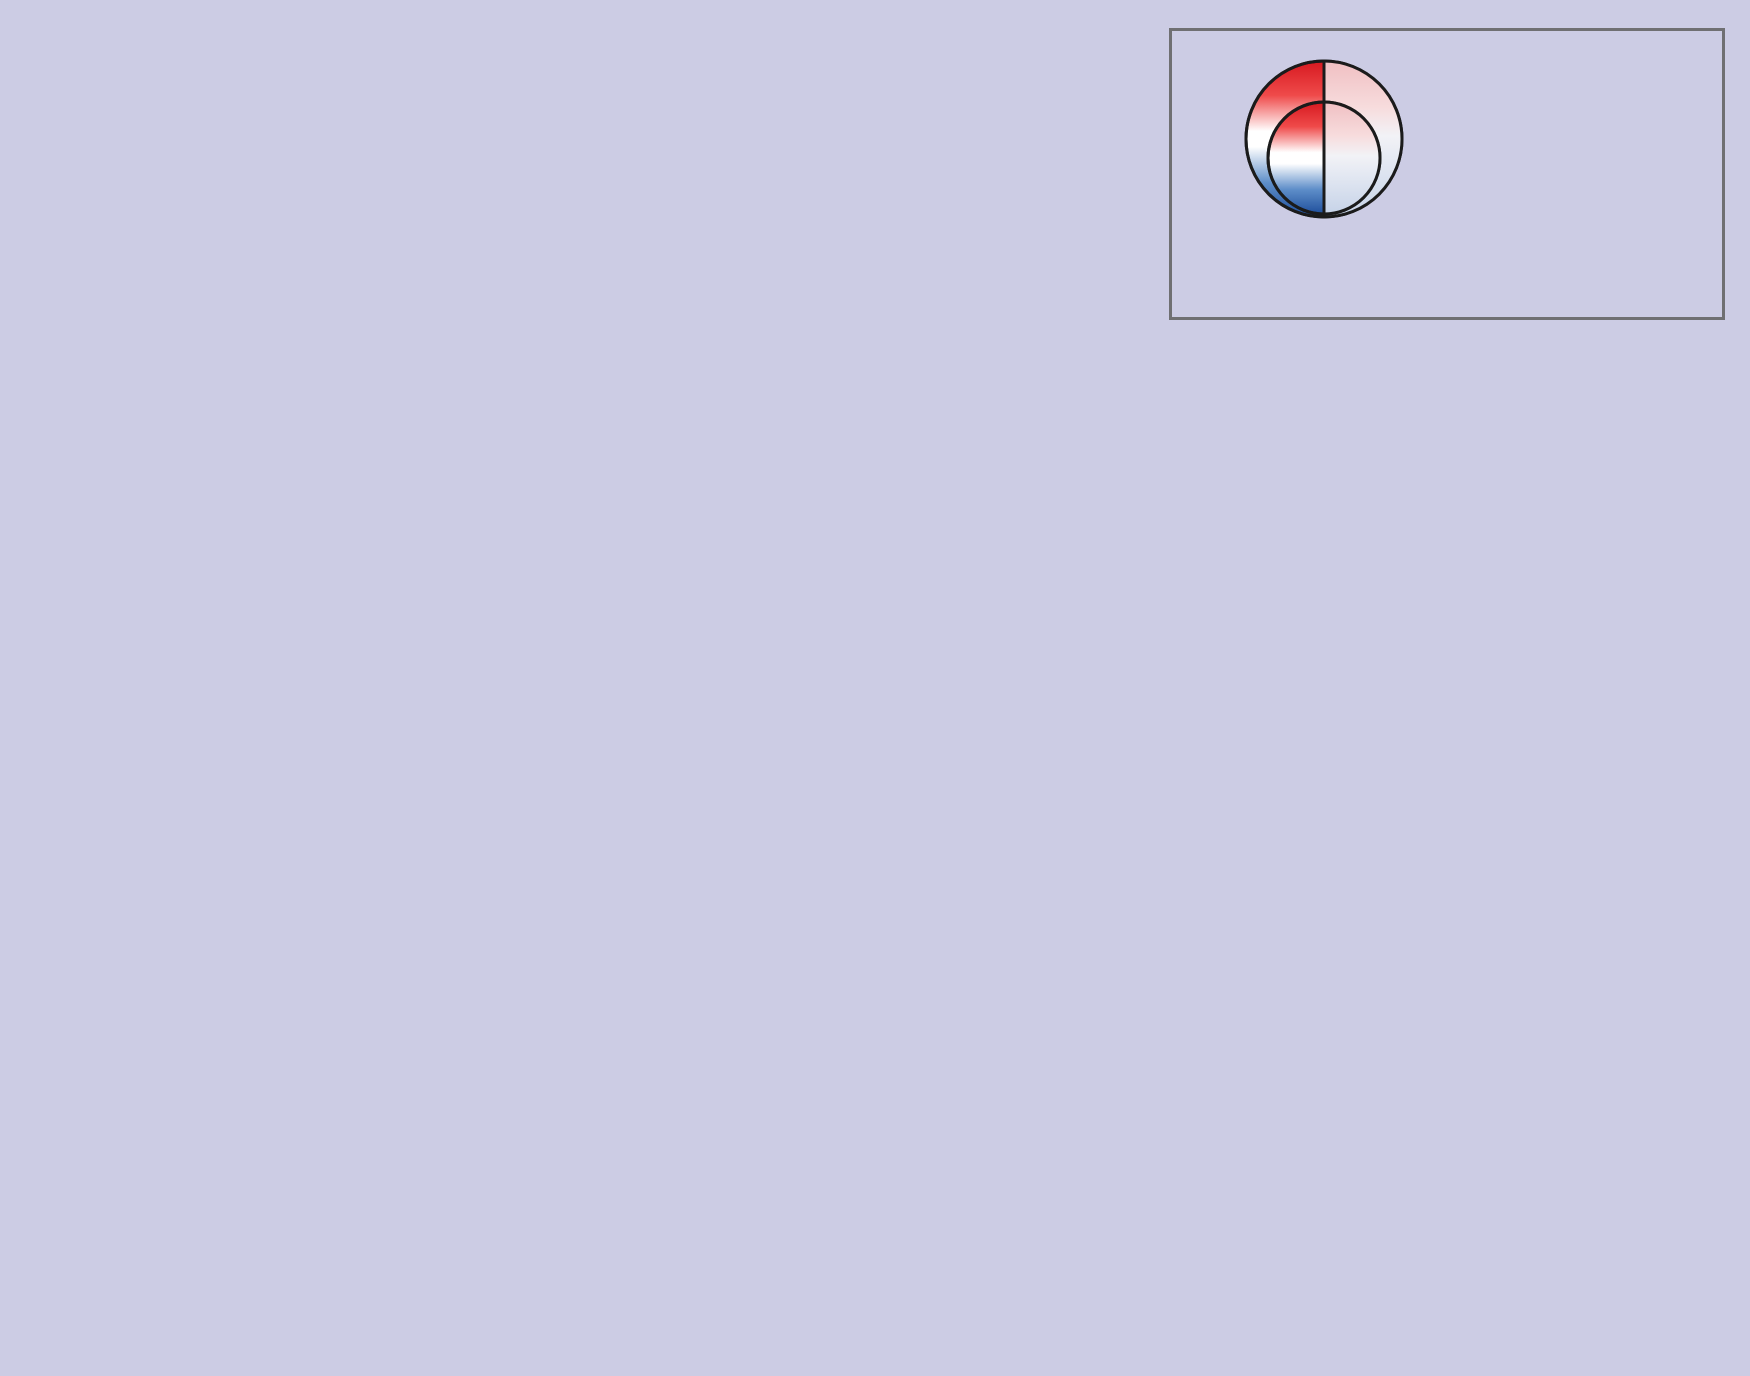 The image size is (1750, 1376). What do you see at coordinates (1447, 174) in the screenshot?
I see `legend-panel` at bounding box center [1447, 174].